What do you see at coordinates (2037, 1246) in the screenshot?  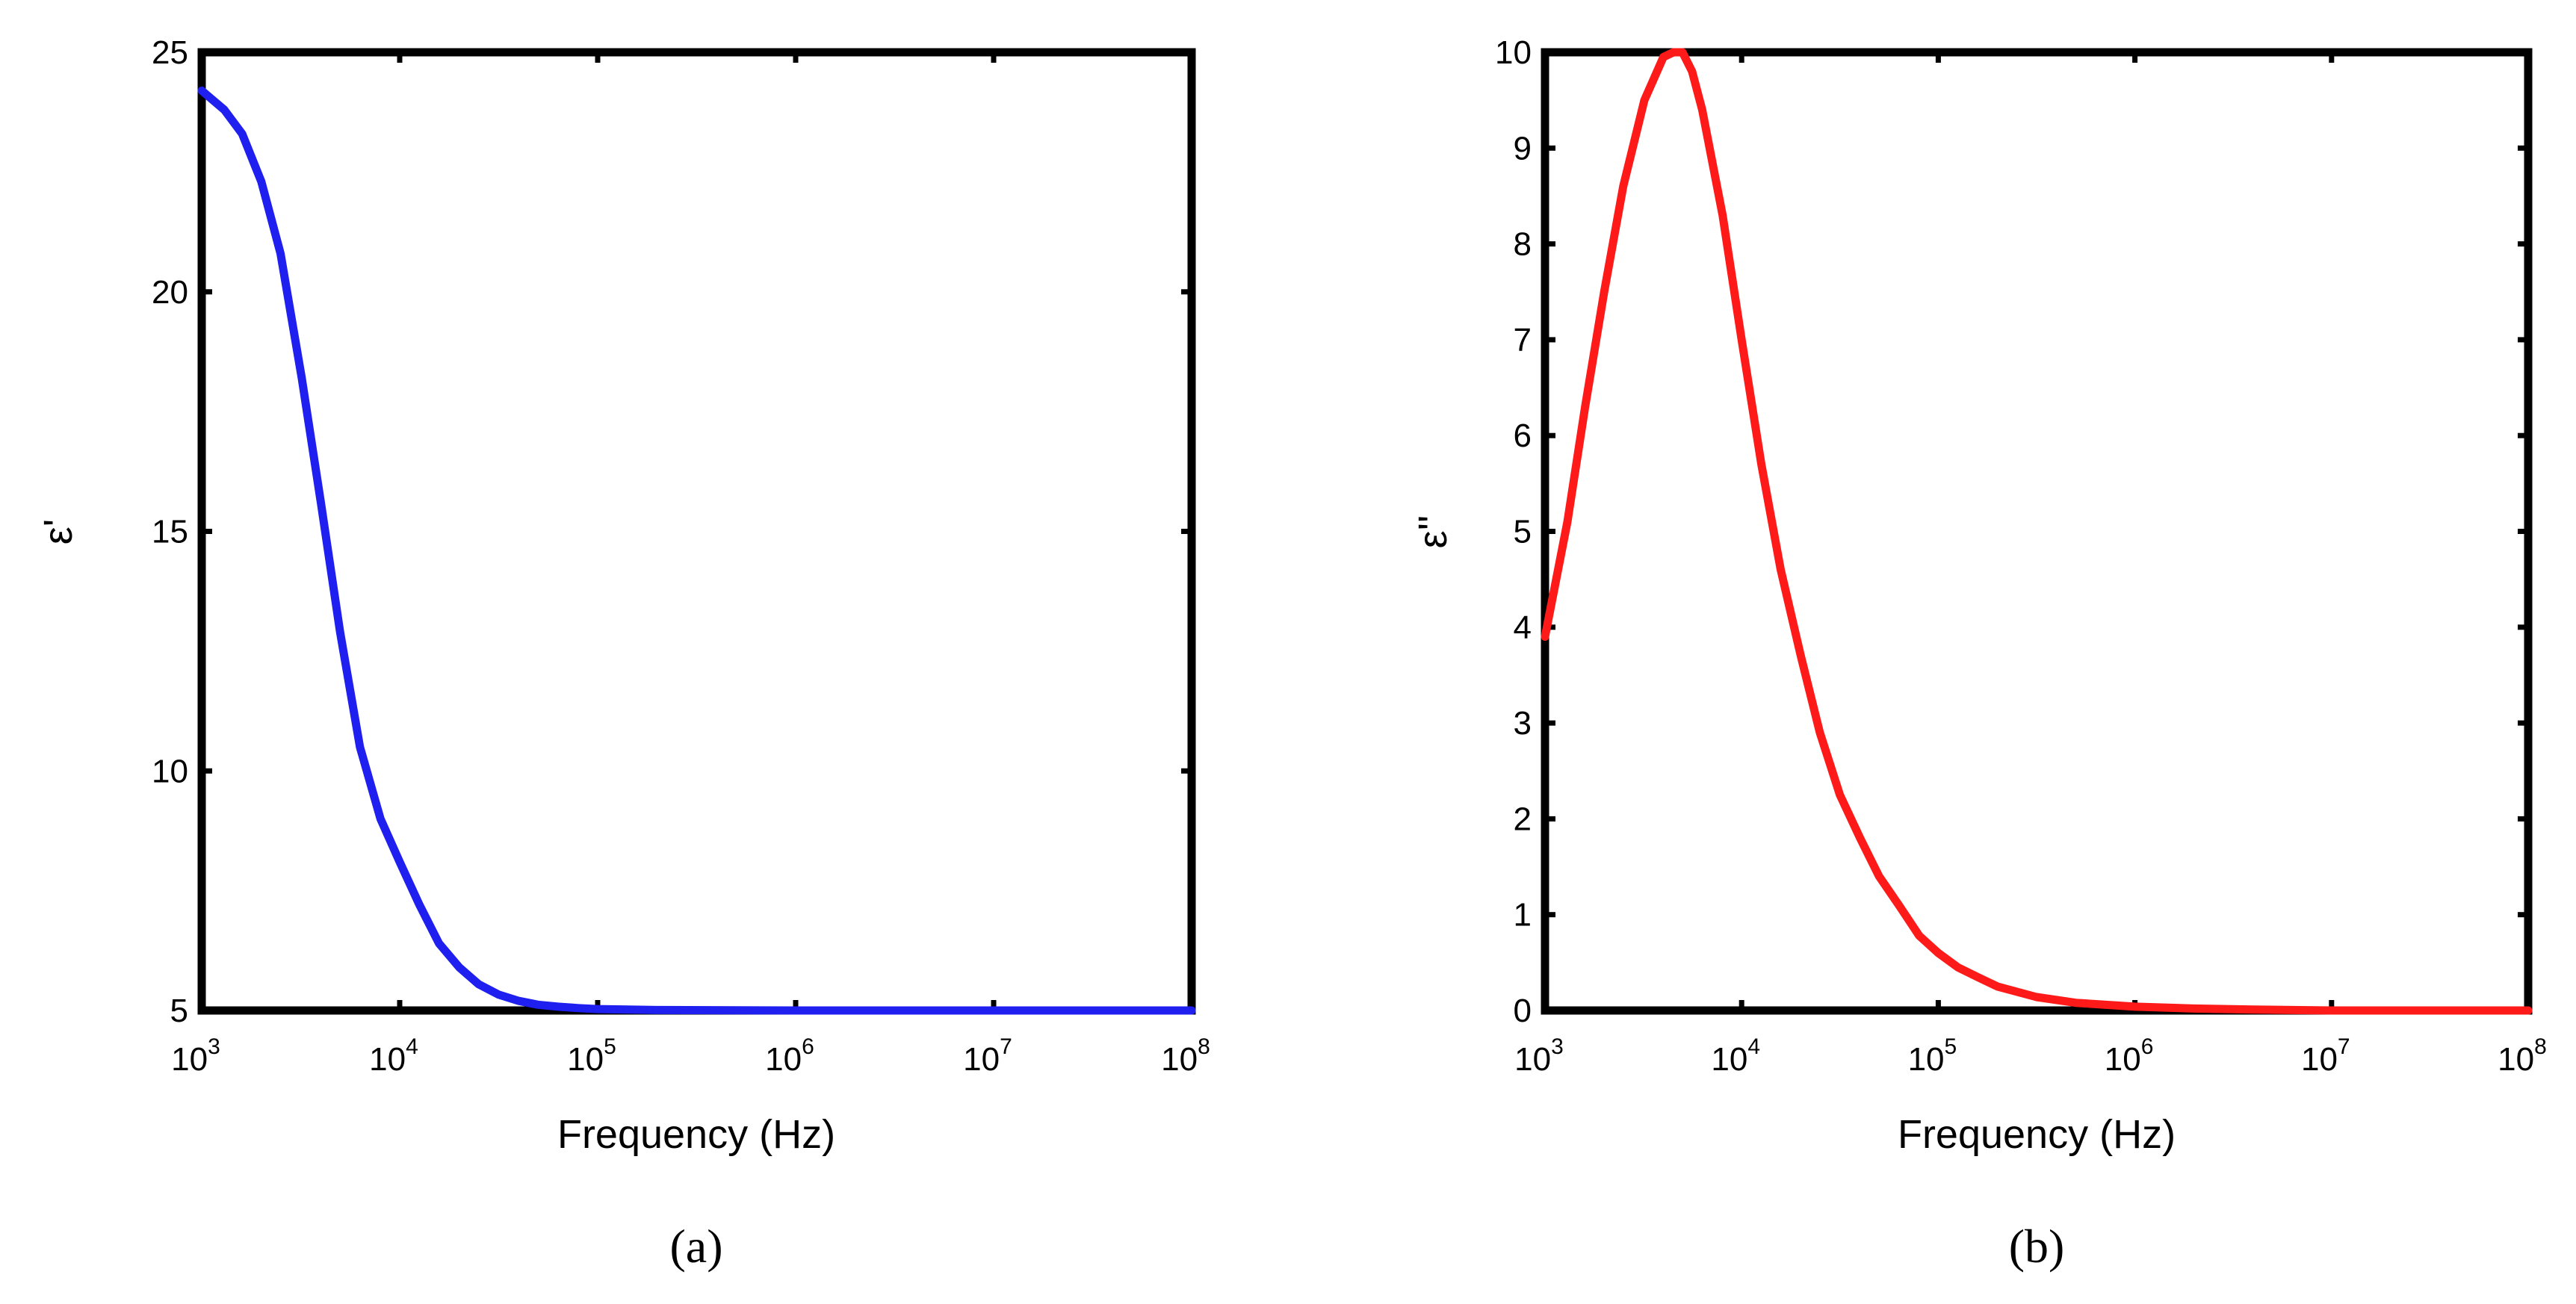 I see `panel-label-b: (b)` at bounding box center [2037, 1246].